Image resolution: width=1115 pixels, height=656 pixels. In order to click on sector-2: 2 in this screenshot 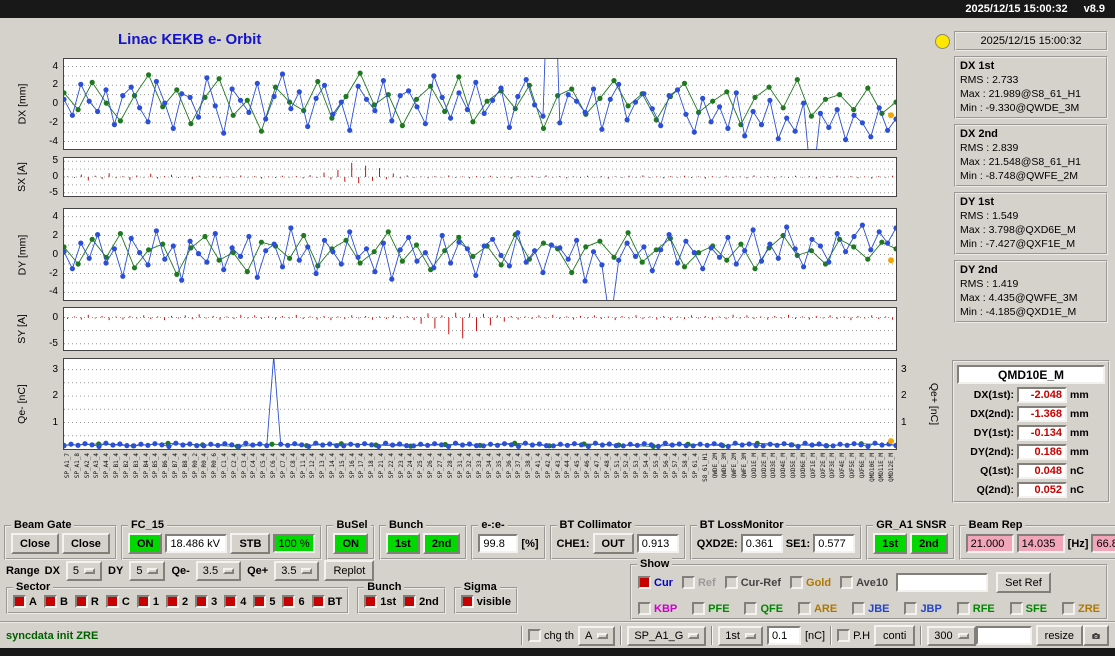, I will do `click(176, 601)`.